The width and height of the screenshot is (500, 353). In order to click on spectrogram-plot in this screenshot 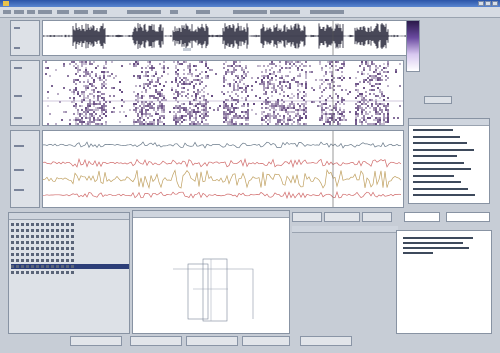, I will do `click(223, 93)`.